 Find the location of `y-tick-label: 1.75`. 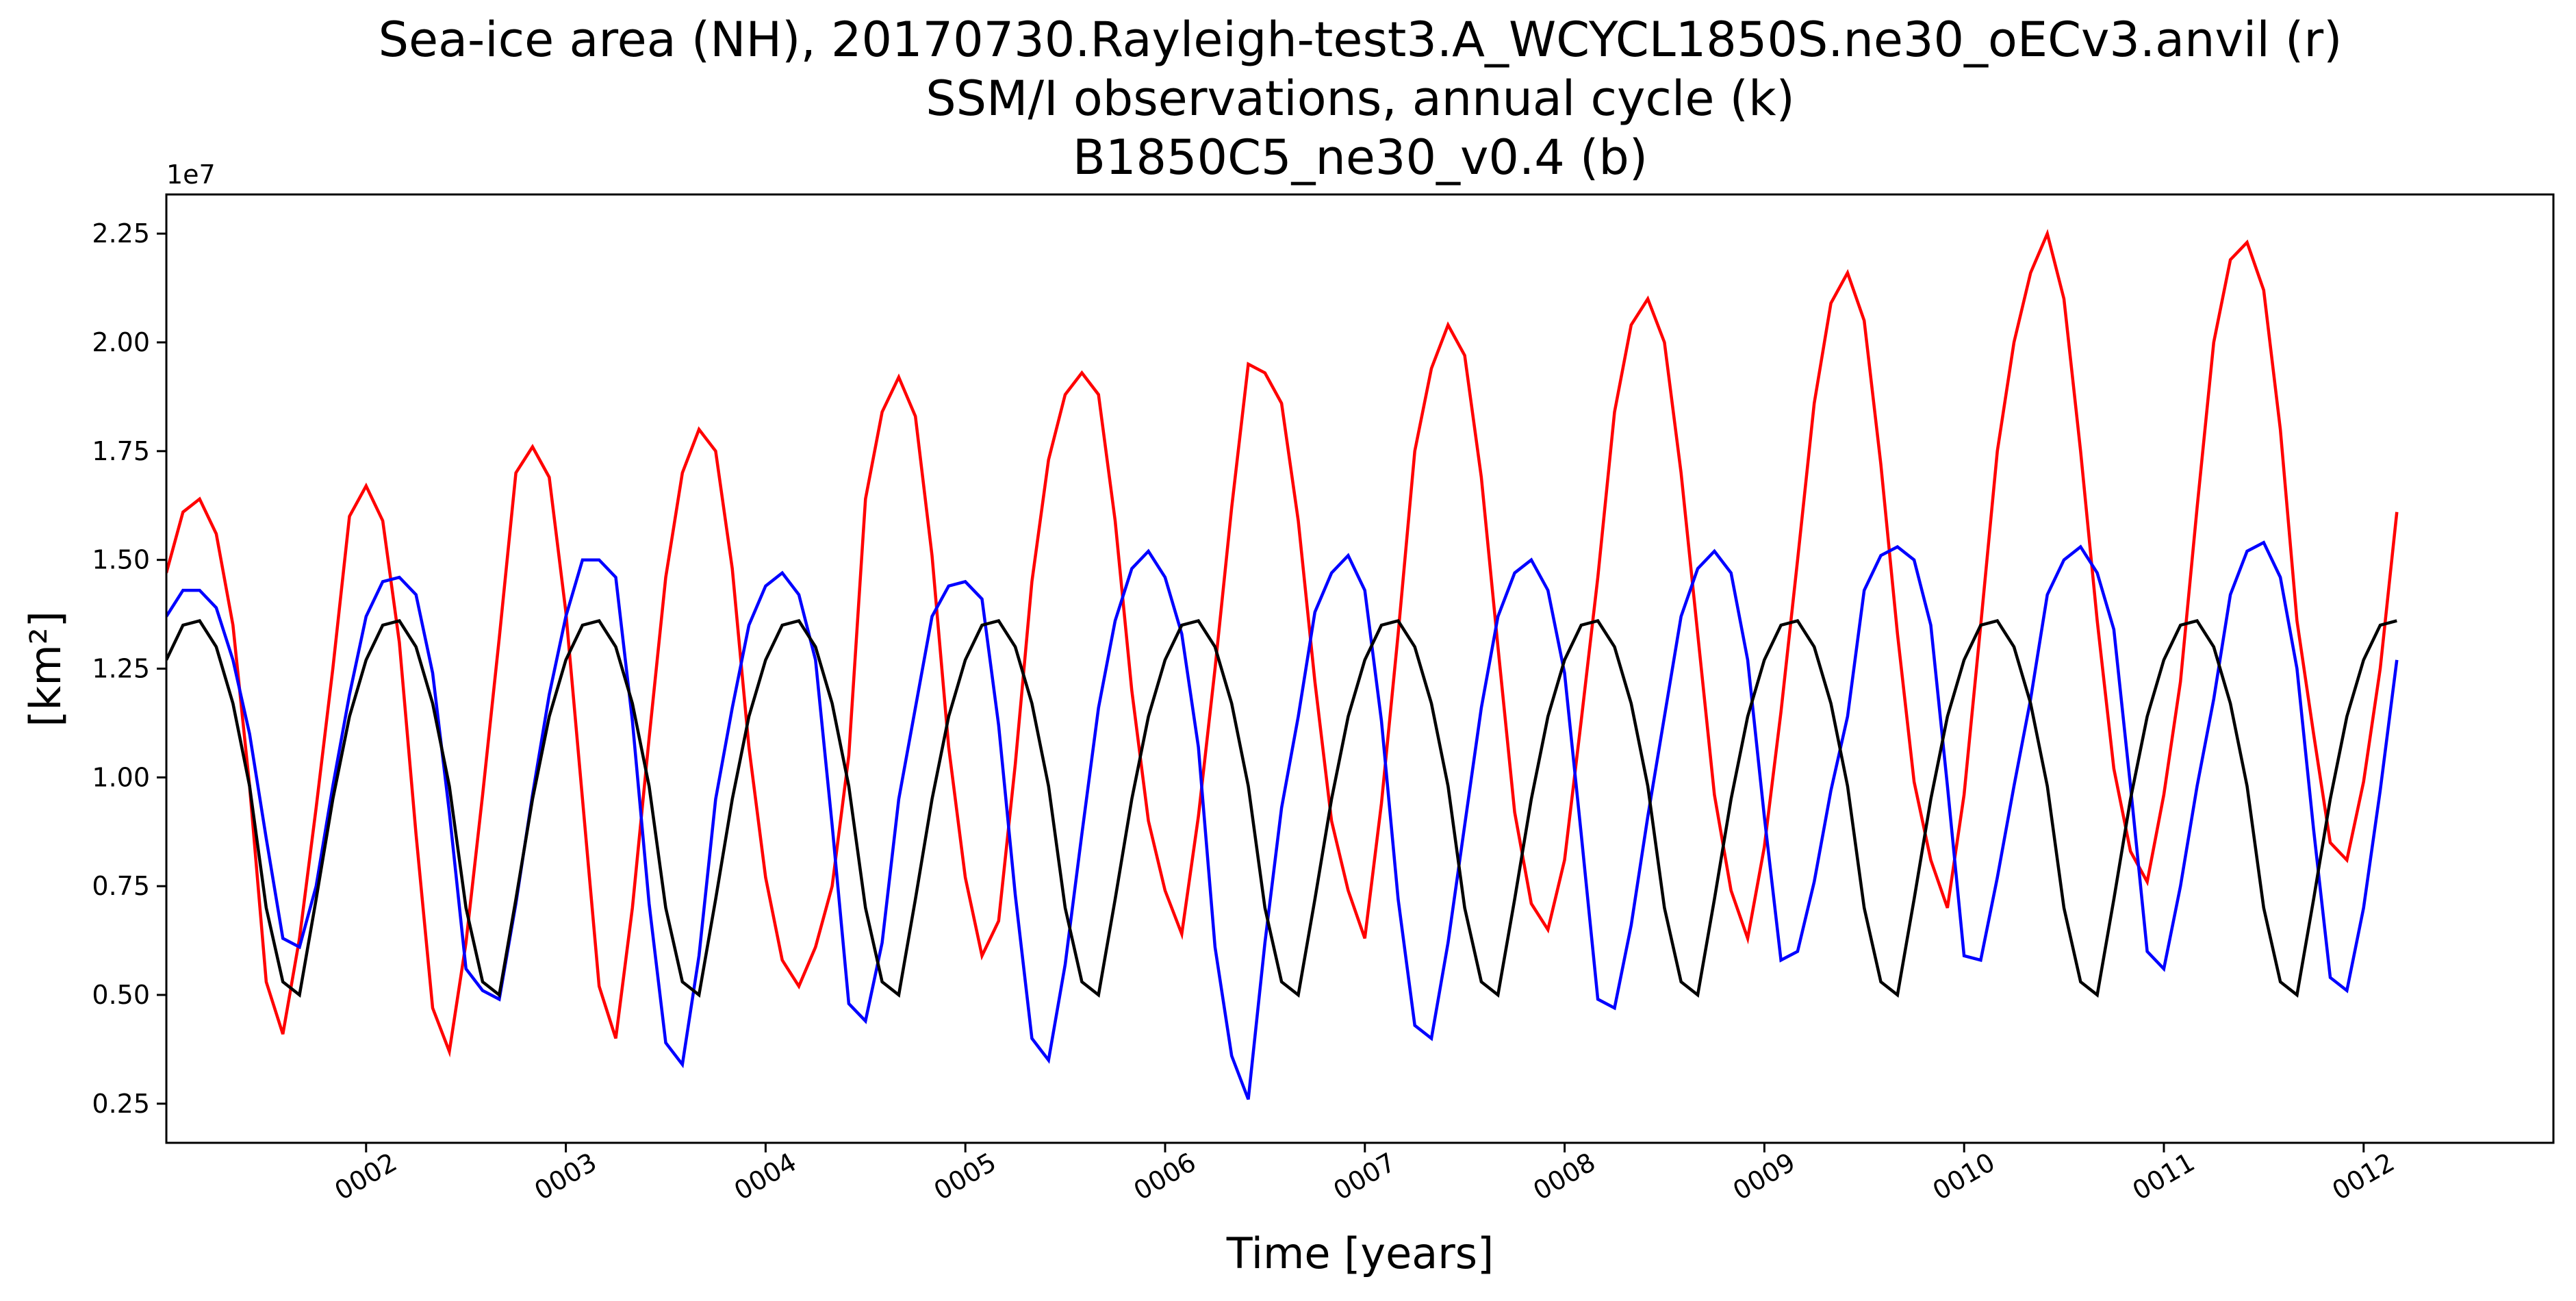

y-tick-label: 1.75 is located at coordinates (121, 451).